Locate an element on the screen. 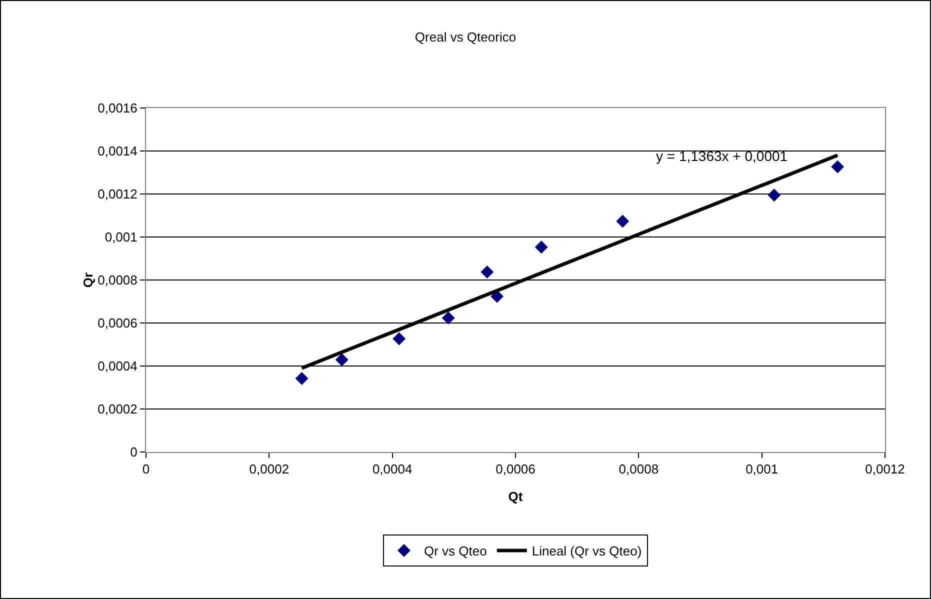 This screenshot has height=599, width=931. y-tick-label: 0,0002 is located at coordinates (118, 409).